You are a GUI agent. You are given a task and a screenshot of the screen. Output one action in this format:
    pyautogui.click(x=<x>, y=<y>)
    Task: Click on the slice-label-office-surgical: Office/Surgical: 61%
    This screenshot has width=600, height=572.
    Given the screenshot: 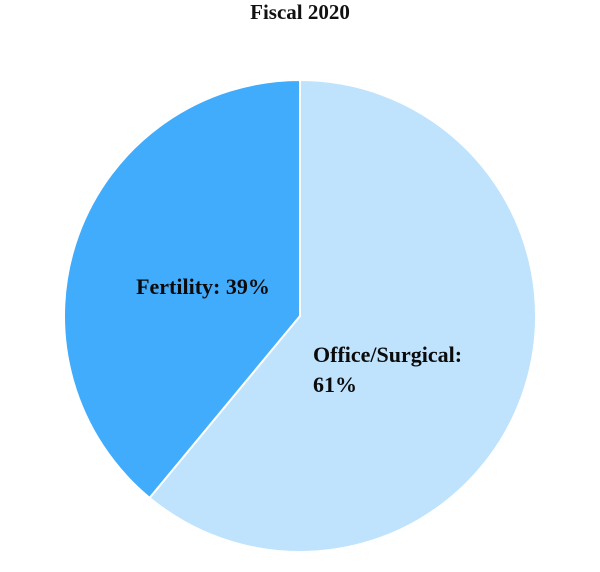 What is the action you would take?
    pyautogui.click(x=387, y=369)
    